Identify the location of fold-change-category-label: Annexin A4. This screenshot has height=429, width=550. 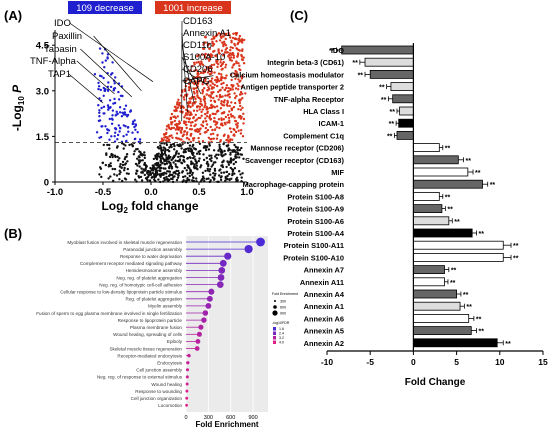
(324, 294).